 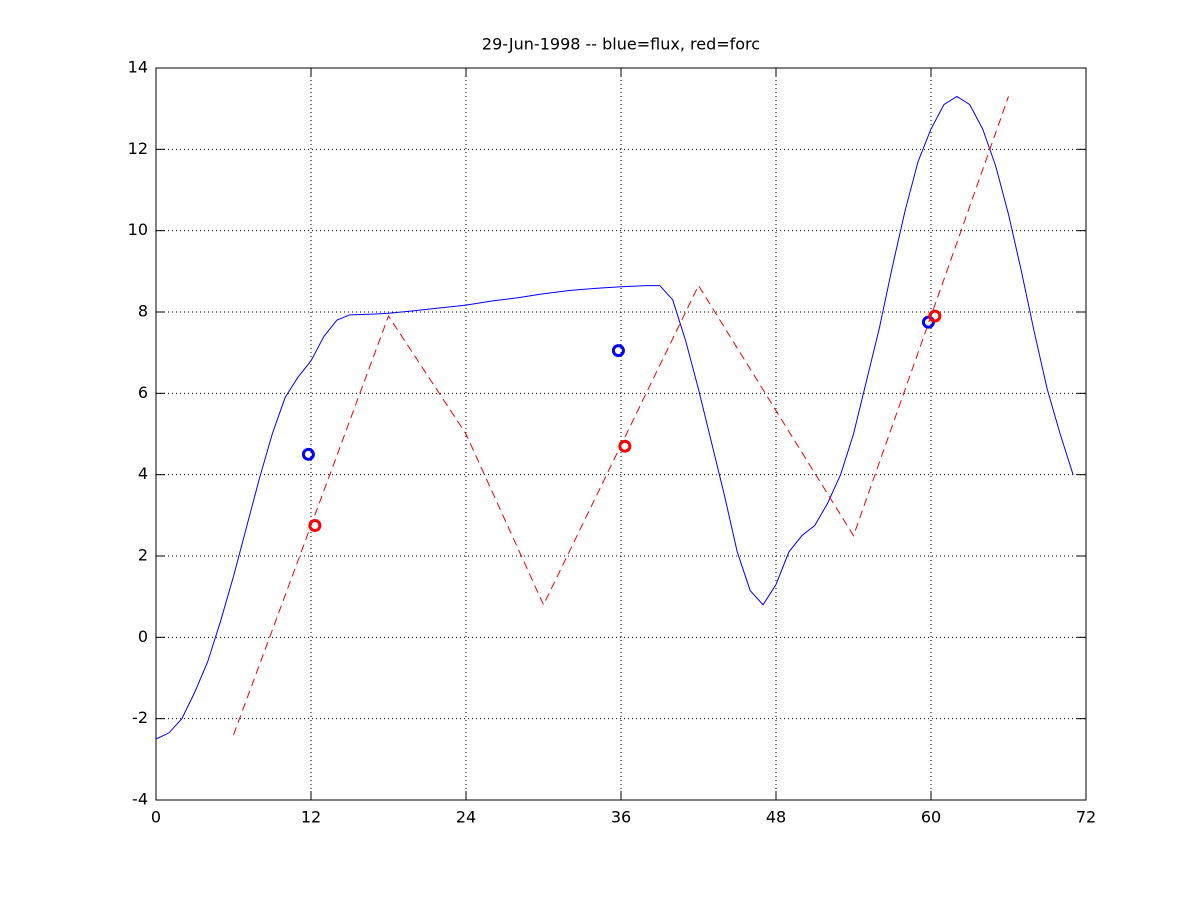 What do you see at coordinates (931, 817) in the screenshot?
I see `x-tick-label: 60` at bounding box center [931, 817].